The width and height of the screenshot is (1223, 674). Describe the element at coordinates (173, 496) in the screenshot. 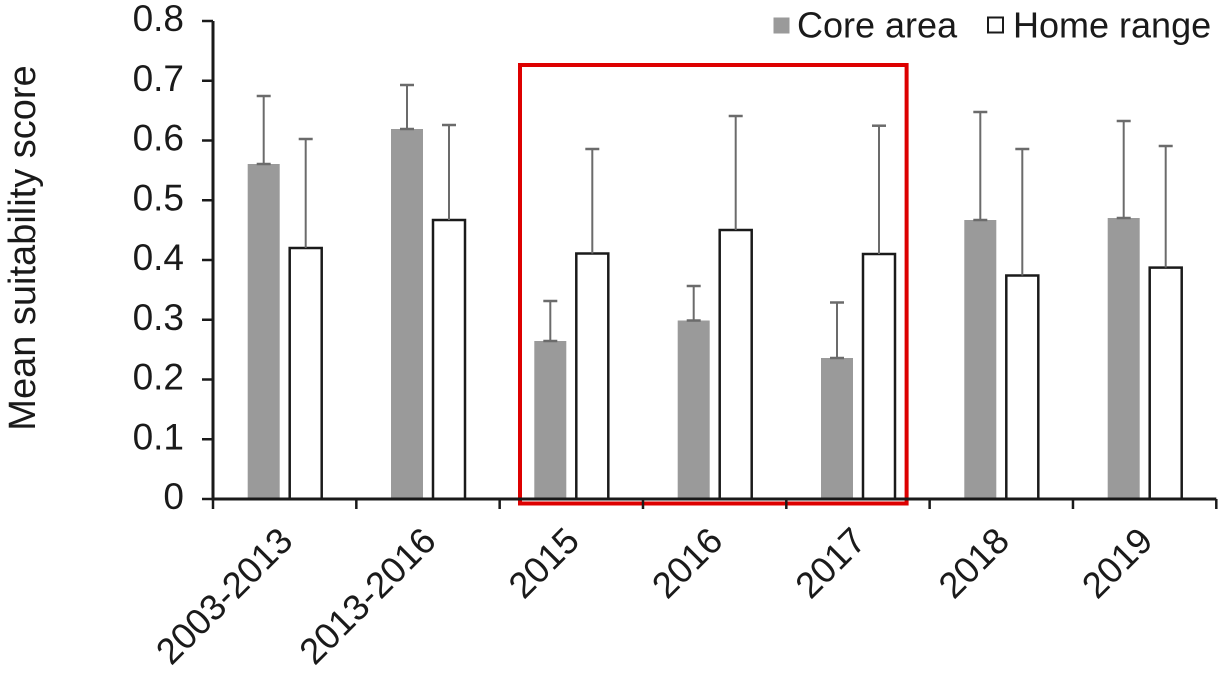

I see `svg-text: 0` at that location.